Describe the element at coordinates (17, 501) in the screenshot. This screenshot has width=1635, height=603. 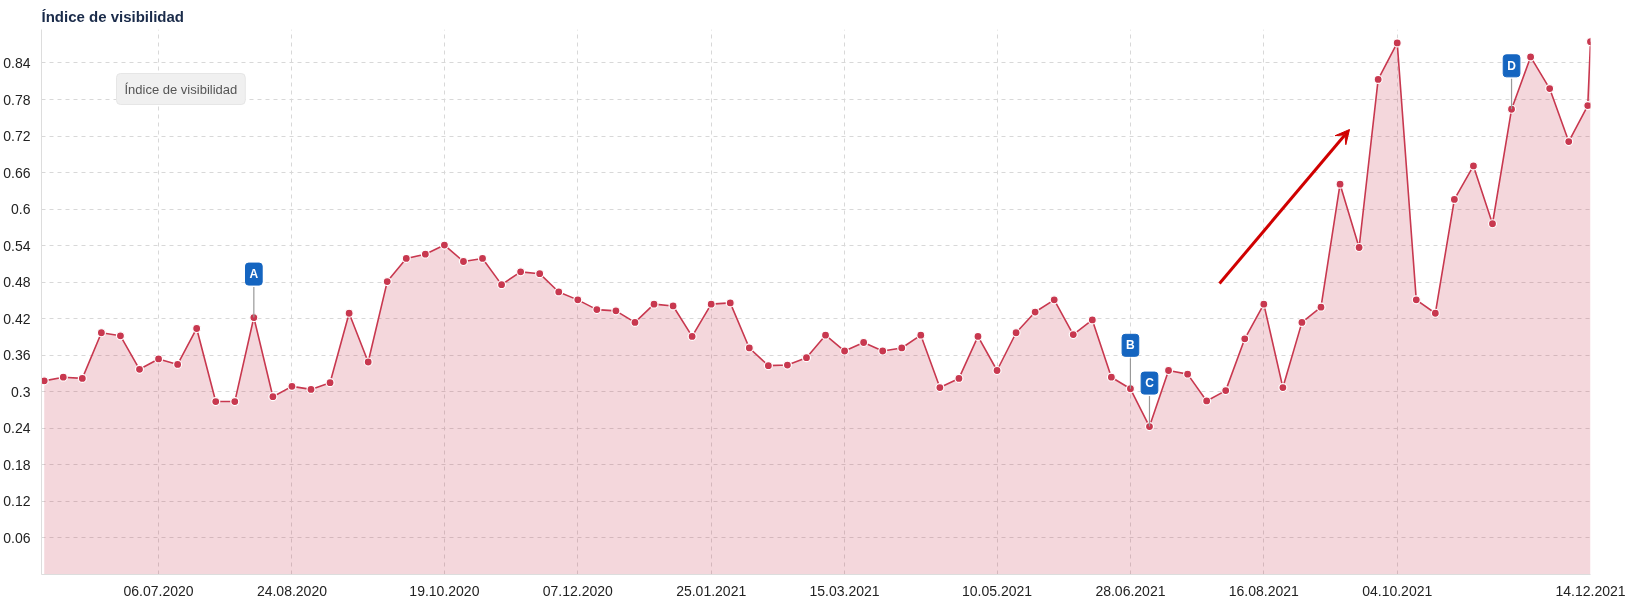
I see `y-tick-label: 0.12` at that location.